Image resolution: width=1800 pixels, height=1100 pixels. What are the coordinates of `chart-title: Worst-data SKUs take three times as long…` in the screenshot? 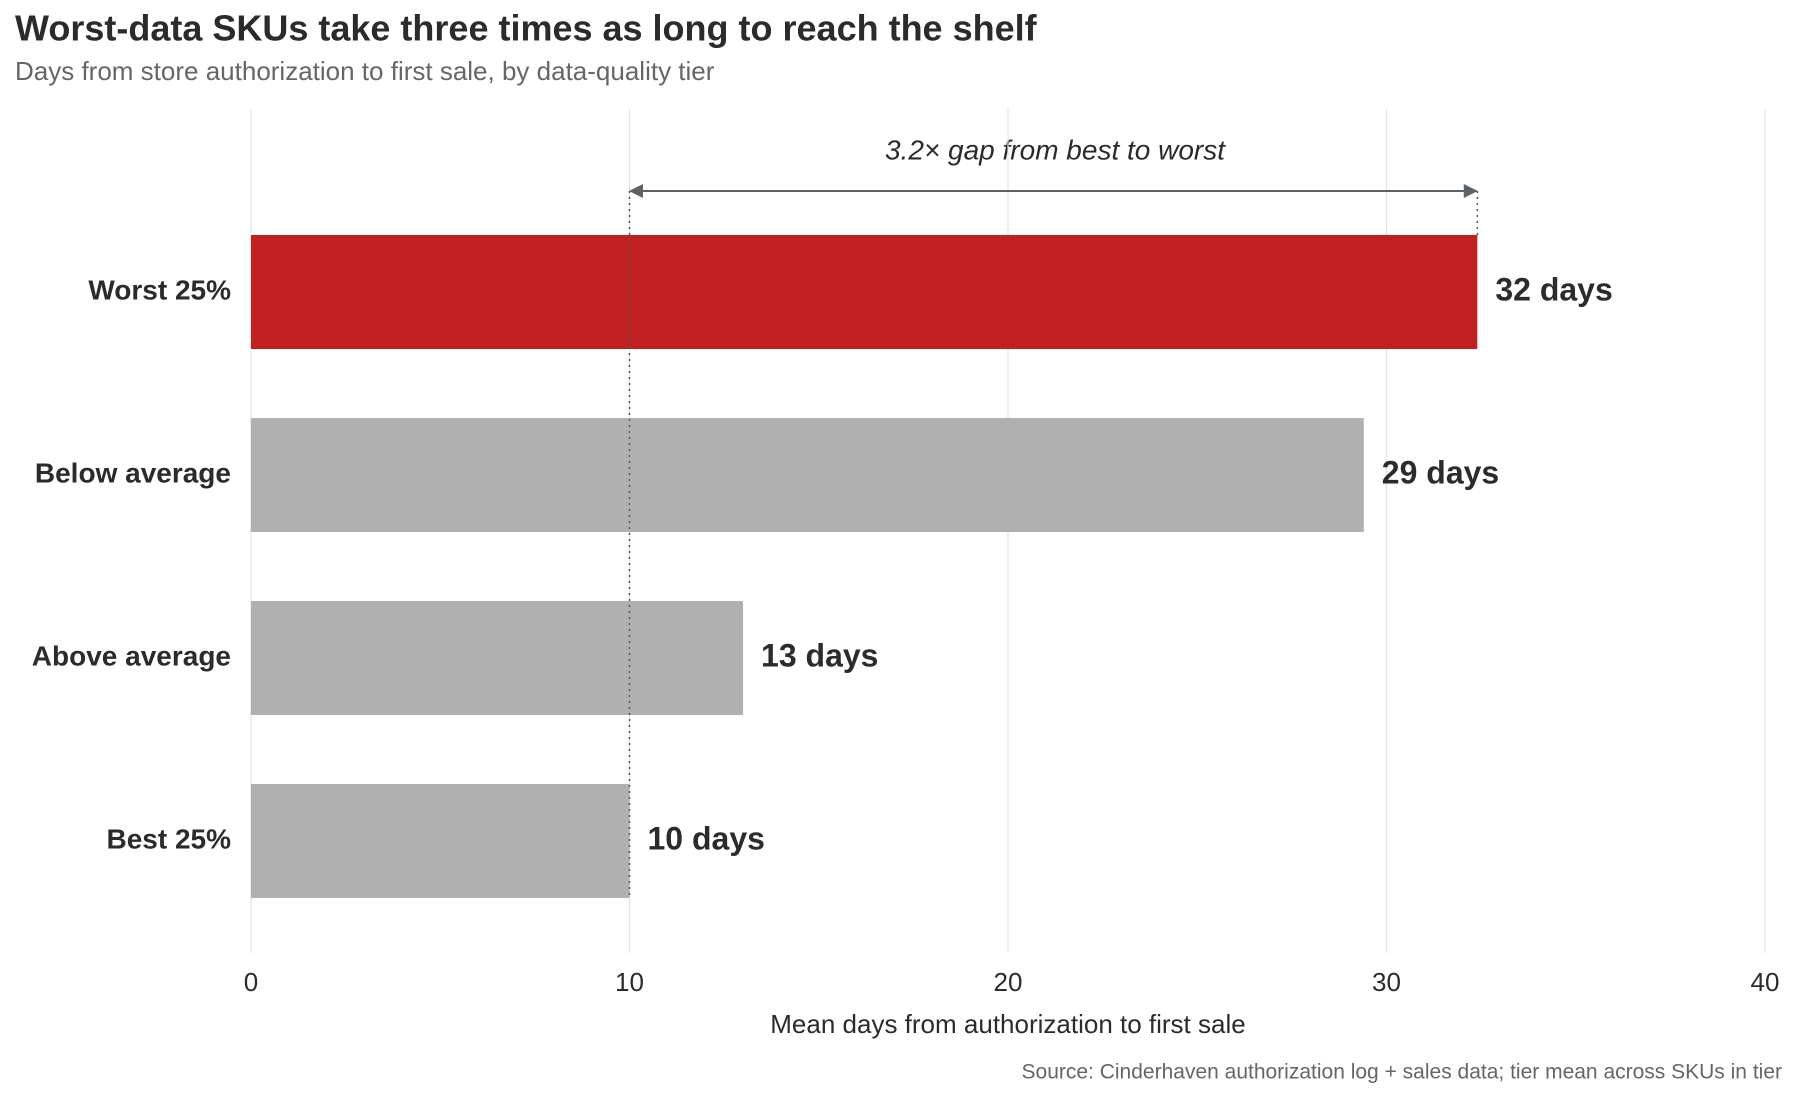 It's located at (526, 28).